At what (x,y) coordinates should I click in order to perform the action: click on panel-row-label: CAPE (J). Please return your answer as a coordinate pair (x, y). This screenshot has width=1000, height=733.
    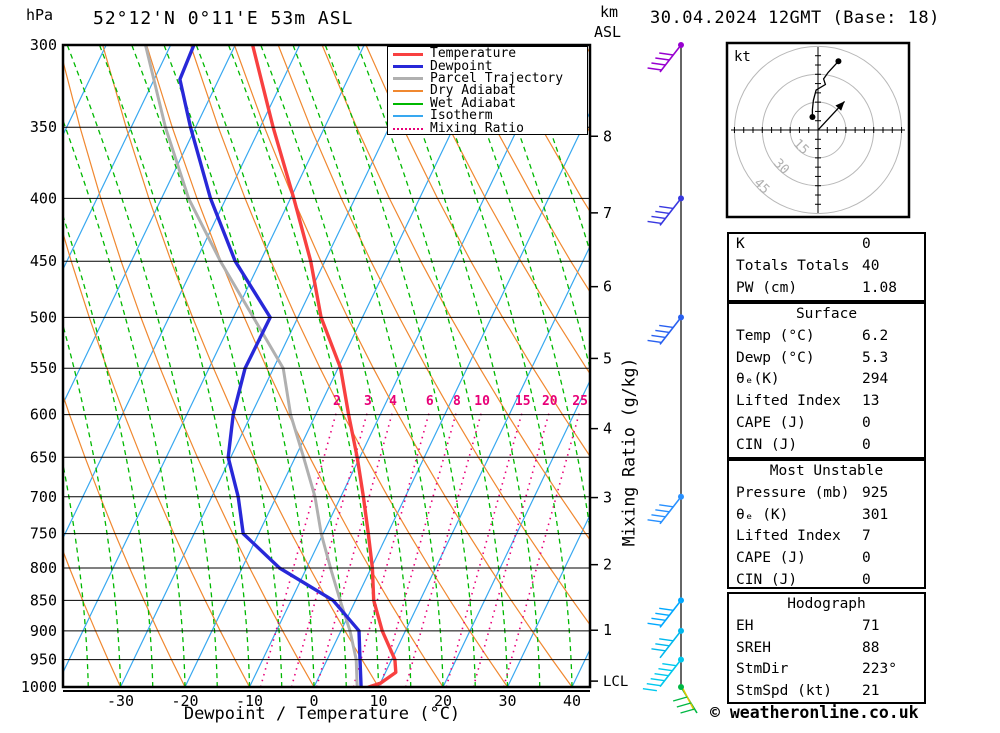
    Looking at the image, I should click on (771, 422).